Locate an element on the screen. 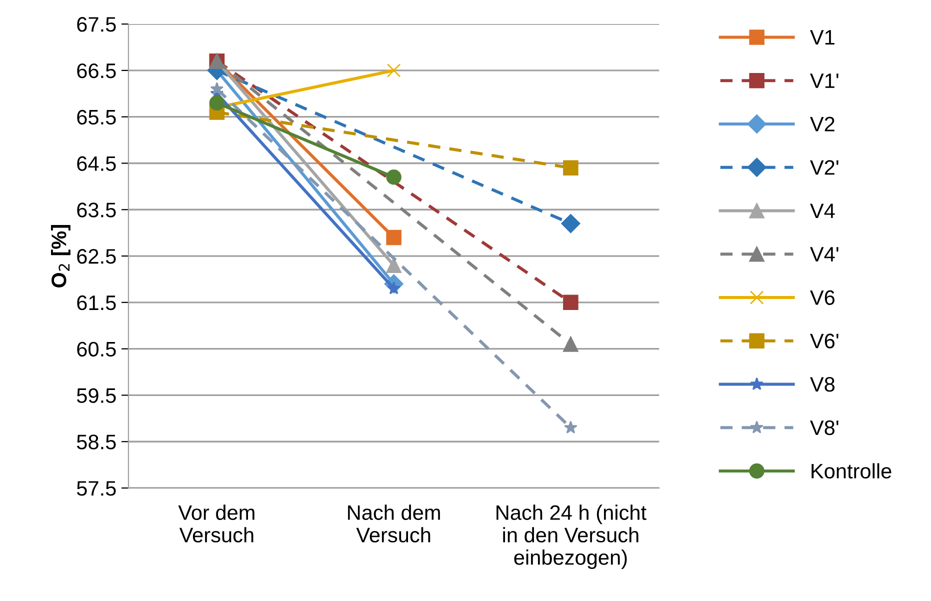 Image resolution: width=931 pixels, height=601 pixels. x-tick-label: Nach dem Versuch is located at coordinates (394, 523).